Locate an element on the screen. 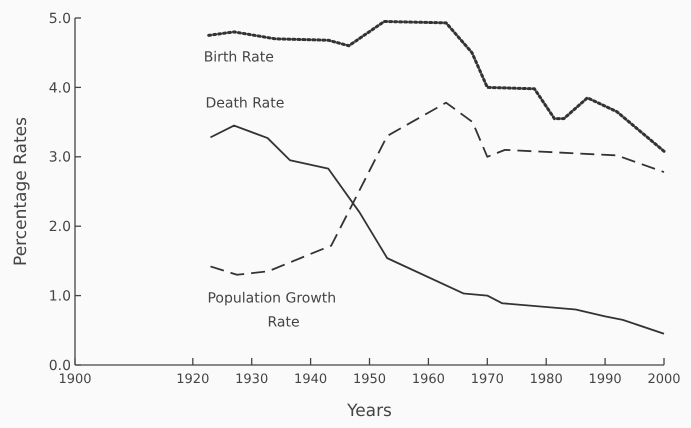  x-tick-label: 1980 is located at coordinates (546, 379).